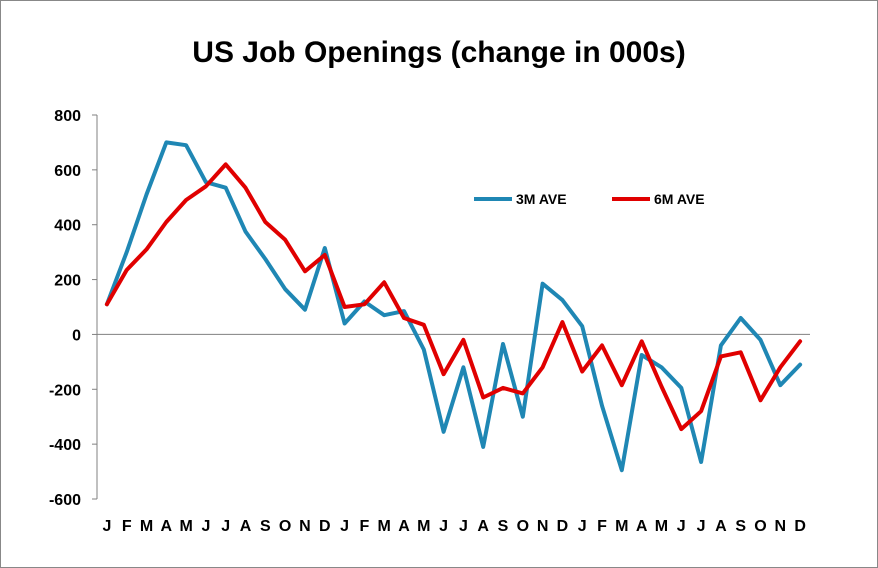 Image resolution: width=878 pixels, height=568 pixels. What do you see at coordinates (65, 500) in the screenshot?
I see `y-tick-label: -600` at bounding box center [65, 500].